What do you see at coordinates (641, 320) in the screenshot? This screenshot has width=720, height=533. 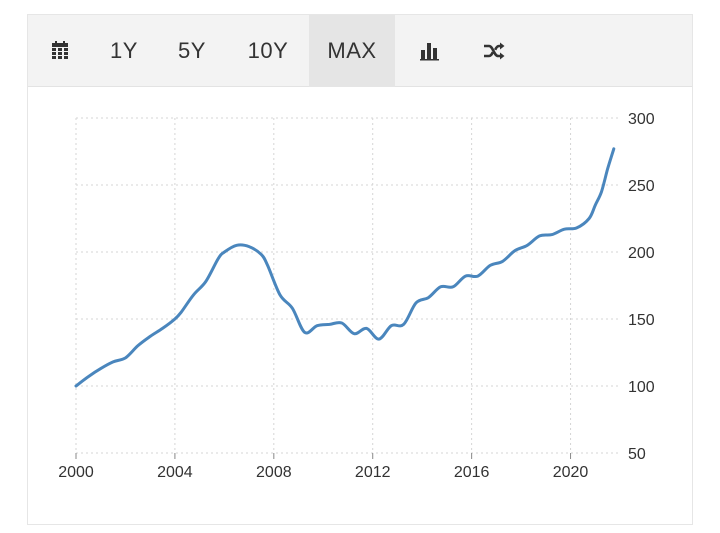 I see `y-tick-label: 150` at bounding box center [641, 320].